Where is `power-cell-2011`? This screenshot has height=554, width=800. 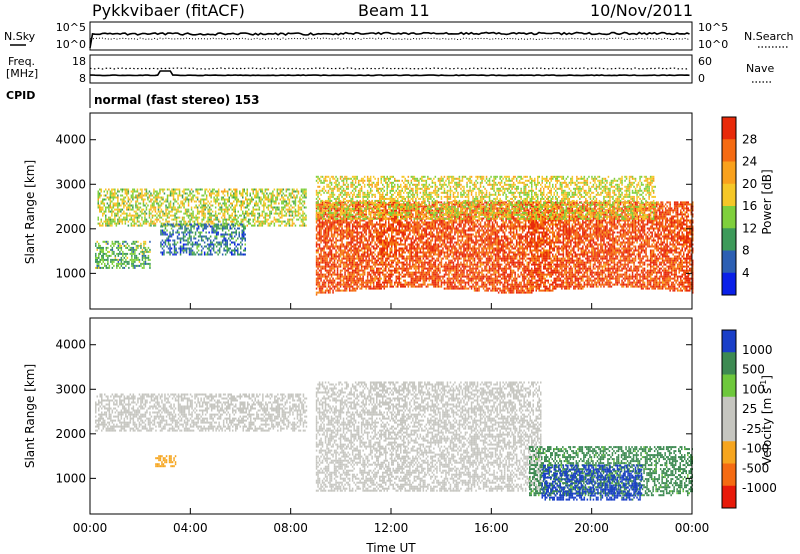
power-cell-2011 is located at coordinates (201, 224).